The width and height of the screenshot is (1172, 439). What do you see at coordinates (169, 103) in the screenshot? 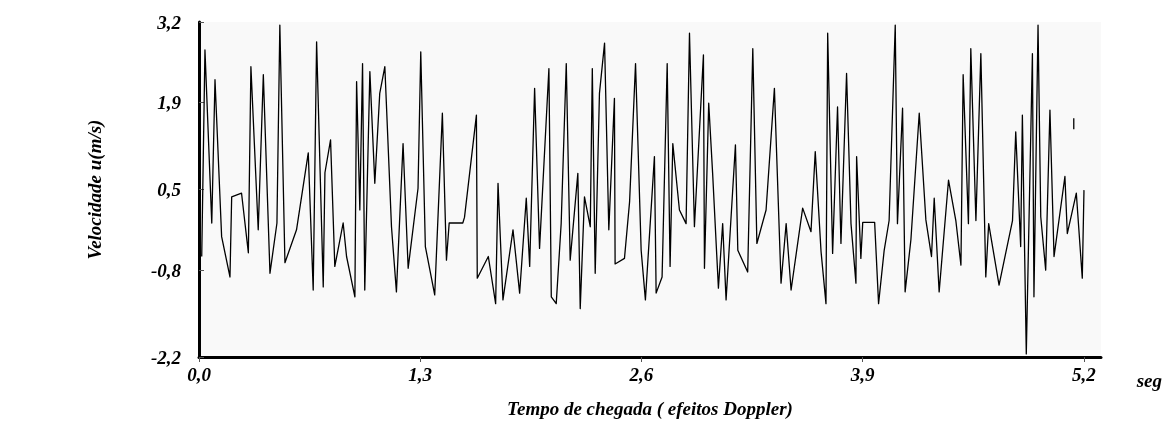
I see `y-tick-label: 1,9` at bounding box center [169, 103].